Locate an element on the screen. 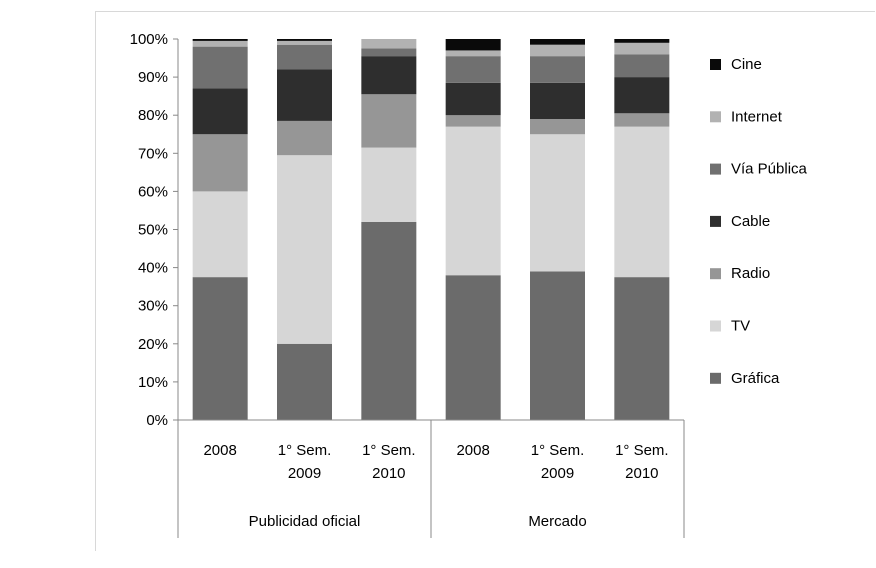 This screenshot has height=568, width=876. y-tick-label: 100% is located at coordinates (149, 39).